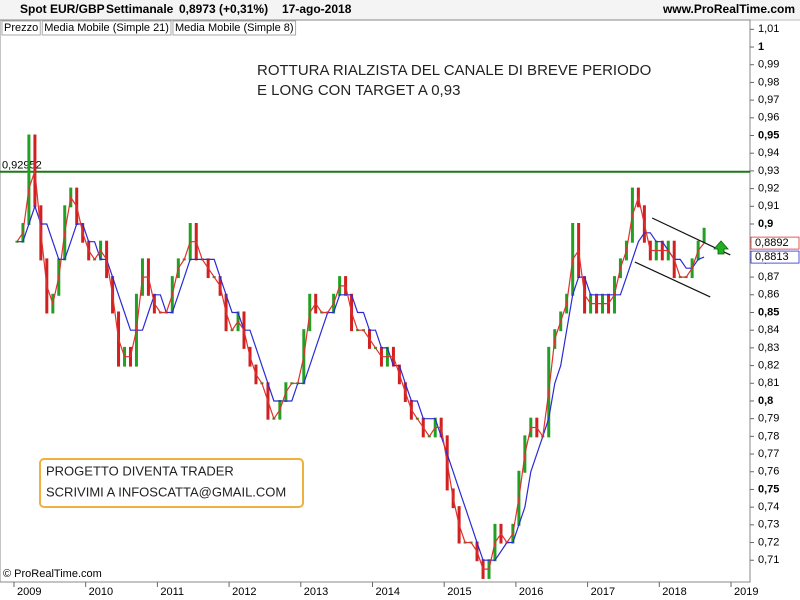  I want to click on legend-entry: Media Mobile (Simple 21), so click(106, 28).